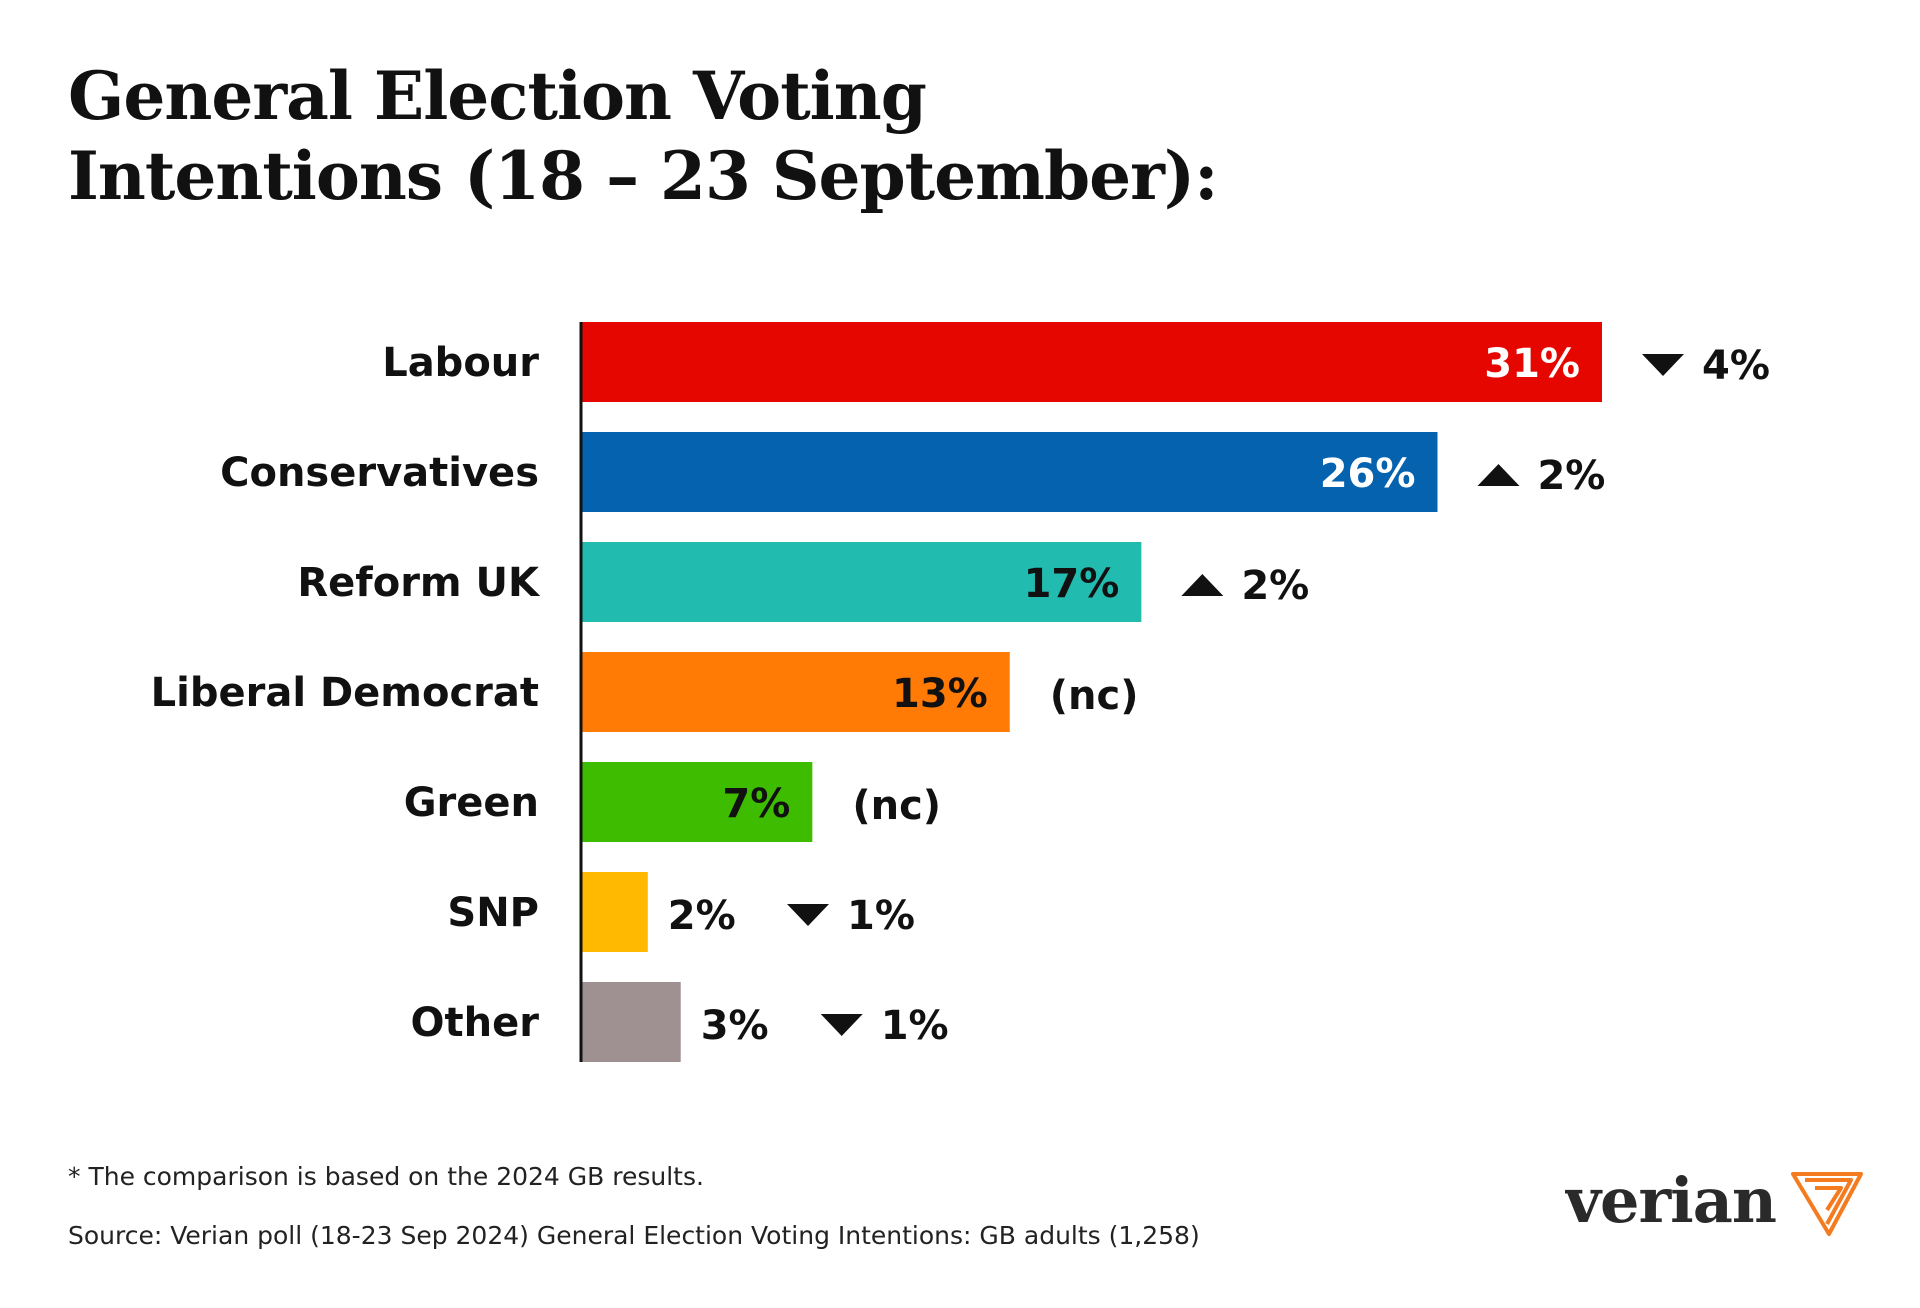  Describe the element at coordinates (940, 694) in the screenshot. I see `value-label: 13%` at that location.